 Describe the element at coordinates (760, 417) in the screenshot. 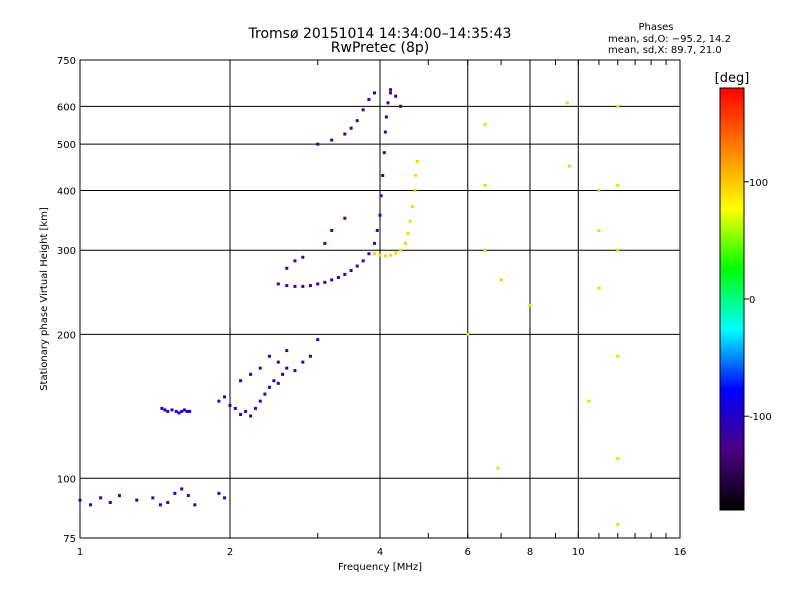

I see `colorbar-tick-label: -100` at that location.